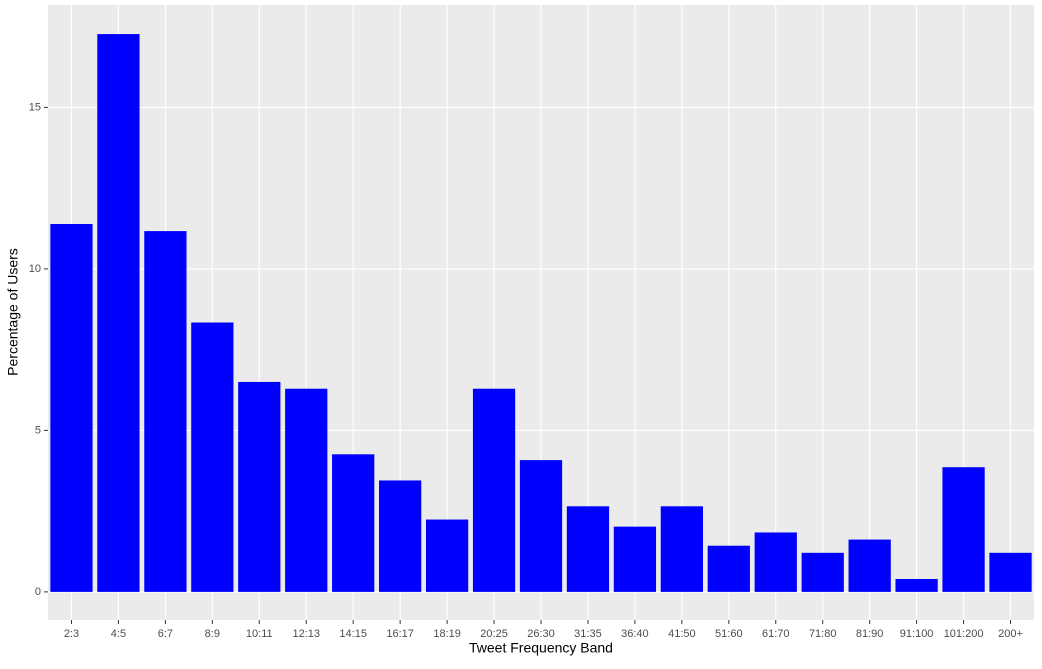 This screenshot has height=669, width=1042. Describe the element at coordinates (588, 634) in the screenshot. I see `x-tick-label: 31:35` at that location.